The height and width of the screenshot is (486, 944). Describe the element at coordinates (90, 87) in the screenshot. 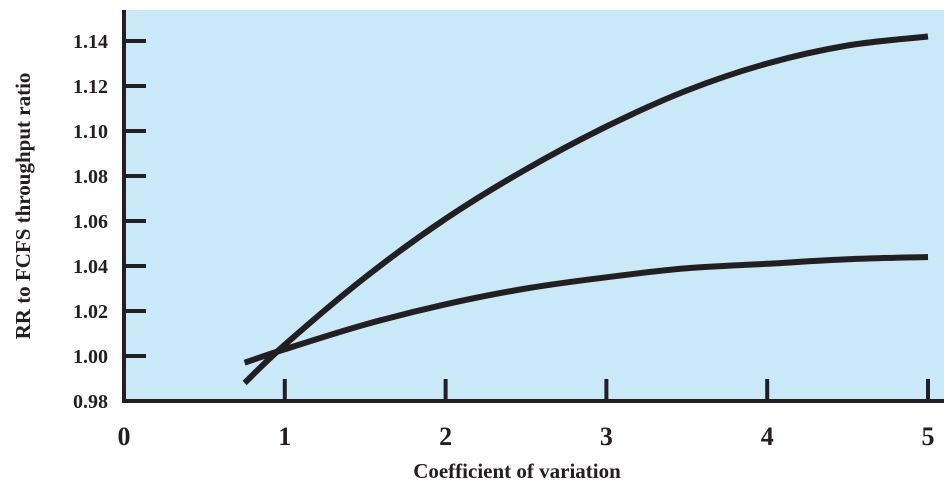

I see `y-tick-label: 1.12` at that location.